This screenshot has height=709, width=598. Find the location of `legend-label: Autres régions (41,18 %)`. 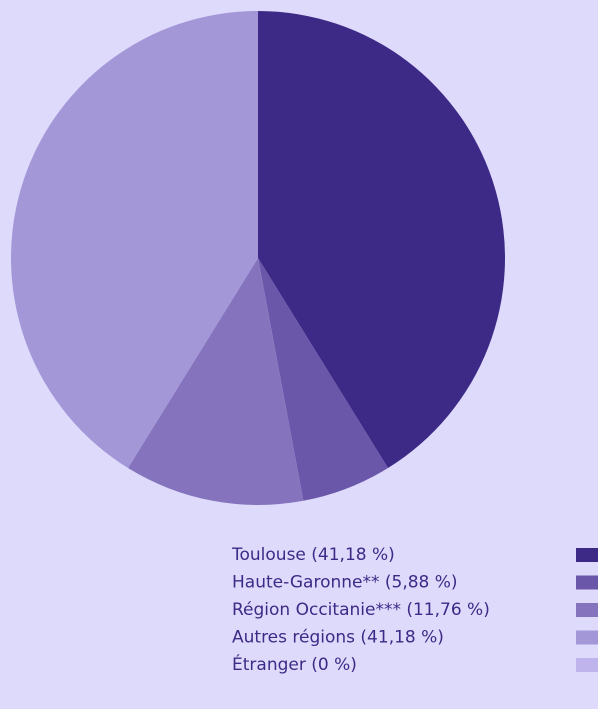

legend-label: Autres régions (41,18 %) is located at coordinates (338, 638).